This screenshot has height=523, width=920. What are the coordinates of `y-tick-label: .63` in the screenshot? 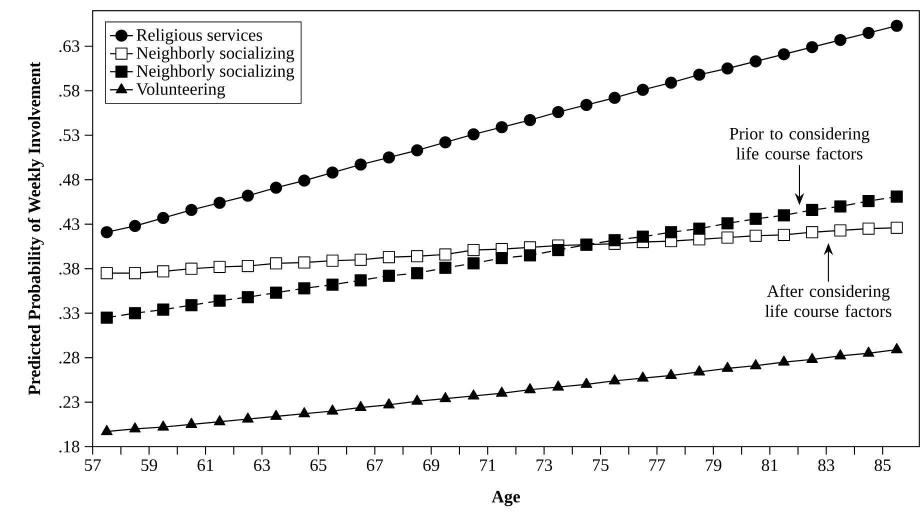 It's located at (69, 46).